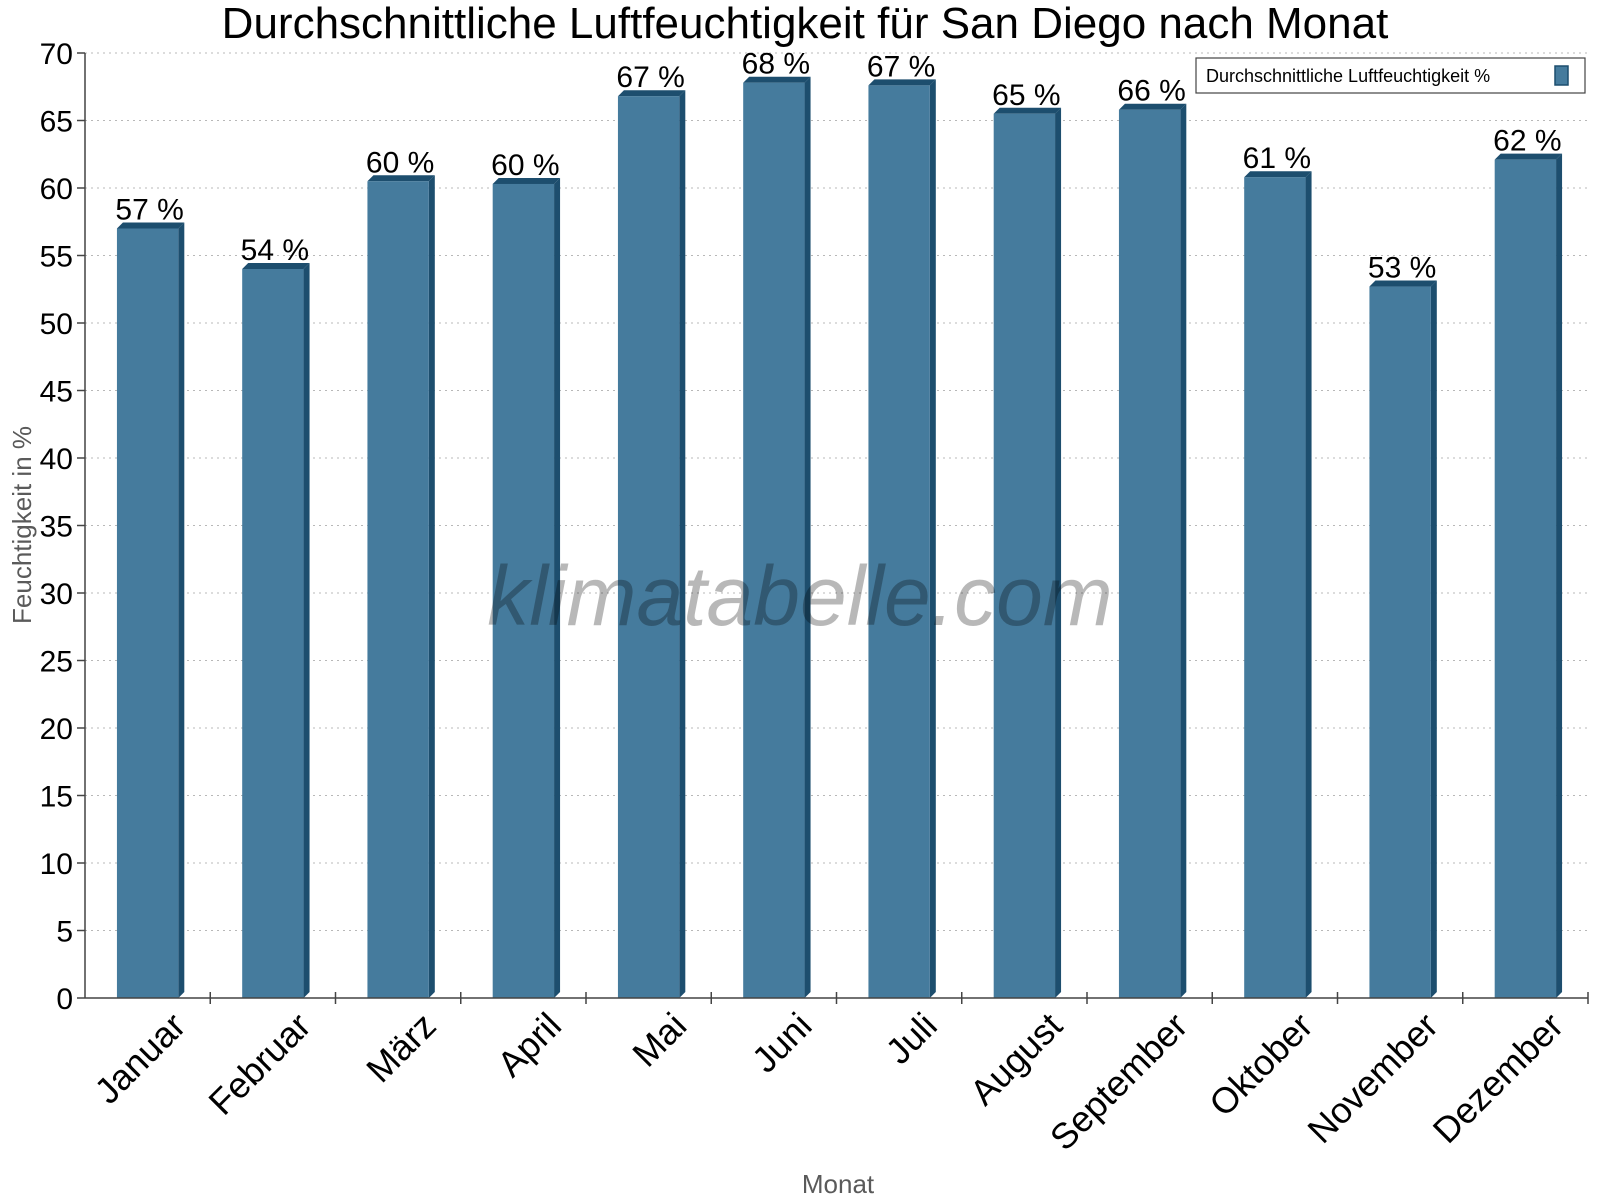 The height and width of the screenshot is (1200, 1600). Describe the element at coordinates (1277, 158) in the screenshot. I see `bar-value-label: 61 %` at that location.